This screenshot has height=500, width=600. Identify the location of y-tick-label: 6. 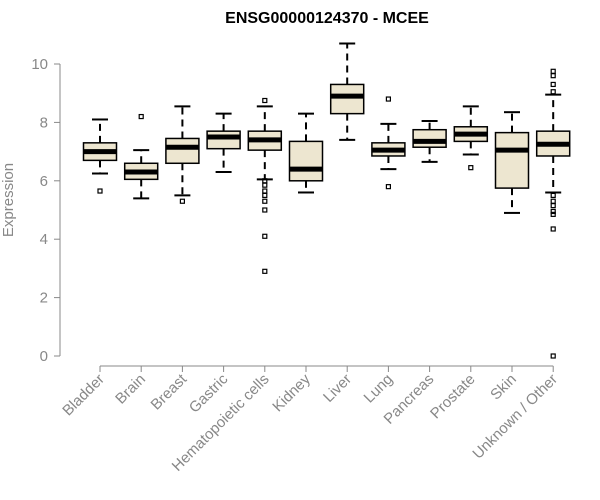
(44, 181).